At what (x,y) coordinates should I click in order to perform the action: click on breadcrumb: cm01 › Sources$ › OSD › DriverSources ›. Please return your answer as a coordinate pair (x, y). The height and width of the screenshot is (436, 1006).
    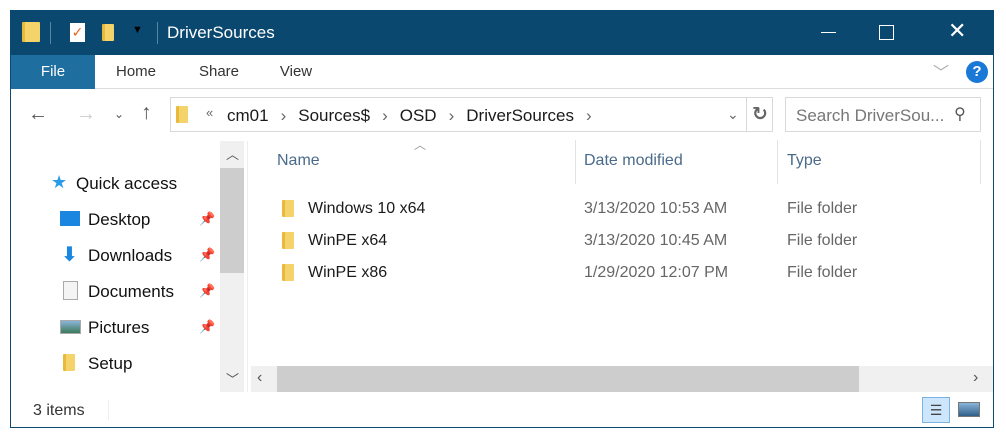
    Looking at the image, I should click on (409, 115).